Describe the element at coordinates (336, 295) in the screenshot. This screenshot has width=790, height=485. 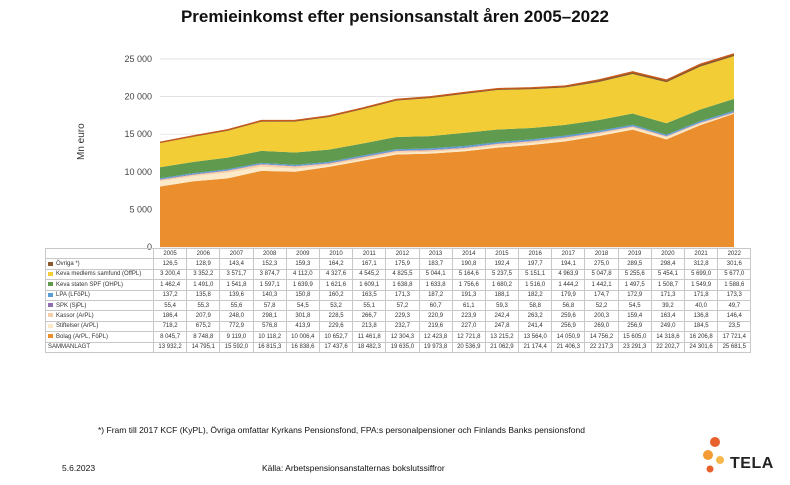
I see `table-cell: 160,2` at that location.